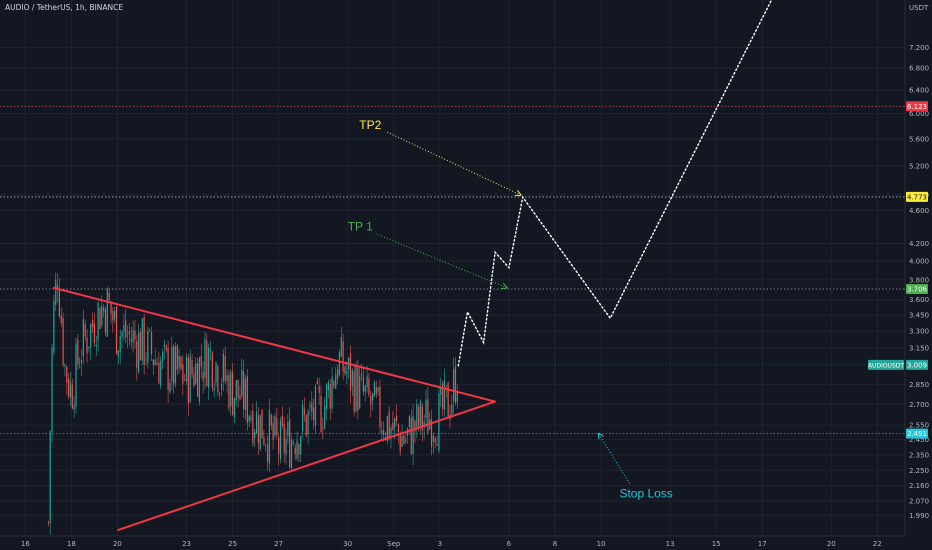 This screenshot has width=932, height=550. I want to click on price-tick-label: 2.250, so click(919, 471).